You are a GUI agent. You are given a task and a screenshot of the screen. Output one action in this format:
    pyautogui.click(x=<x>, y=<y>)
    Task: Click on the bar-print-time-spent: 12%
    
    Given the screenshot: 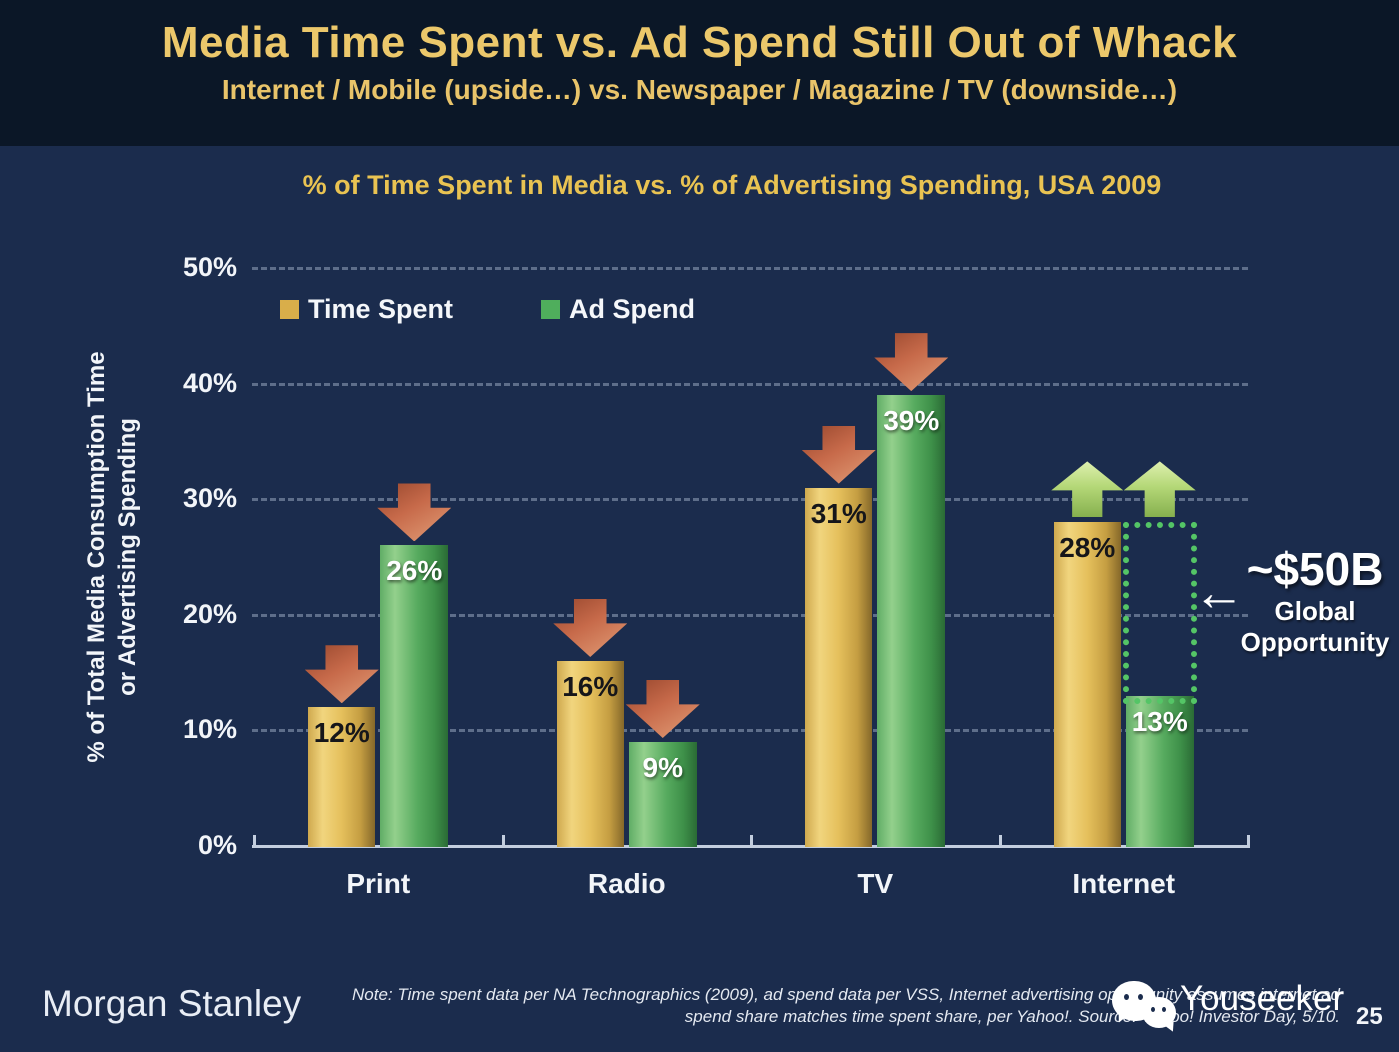 What is the action you would take?
    pyautogui.click(x=342, y=777)
    